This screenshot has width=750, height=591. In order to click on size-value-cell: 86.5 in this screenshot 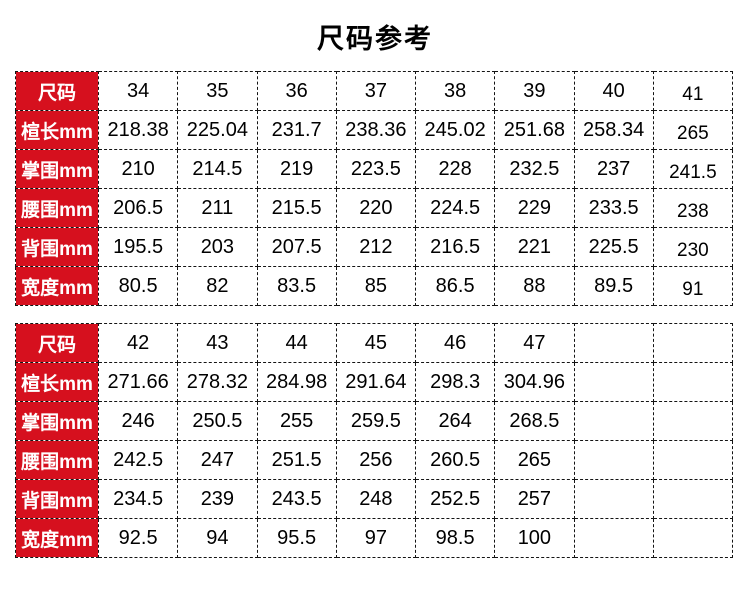, I will do `click(455, 286)`.